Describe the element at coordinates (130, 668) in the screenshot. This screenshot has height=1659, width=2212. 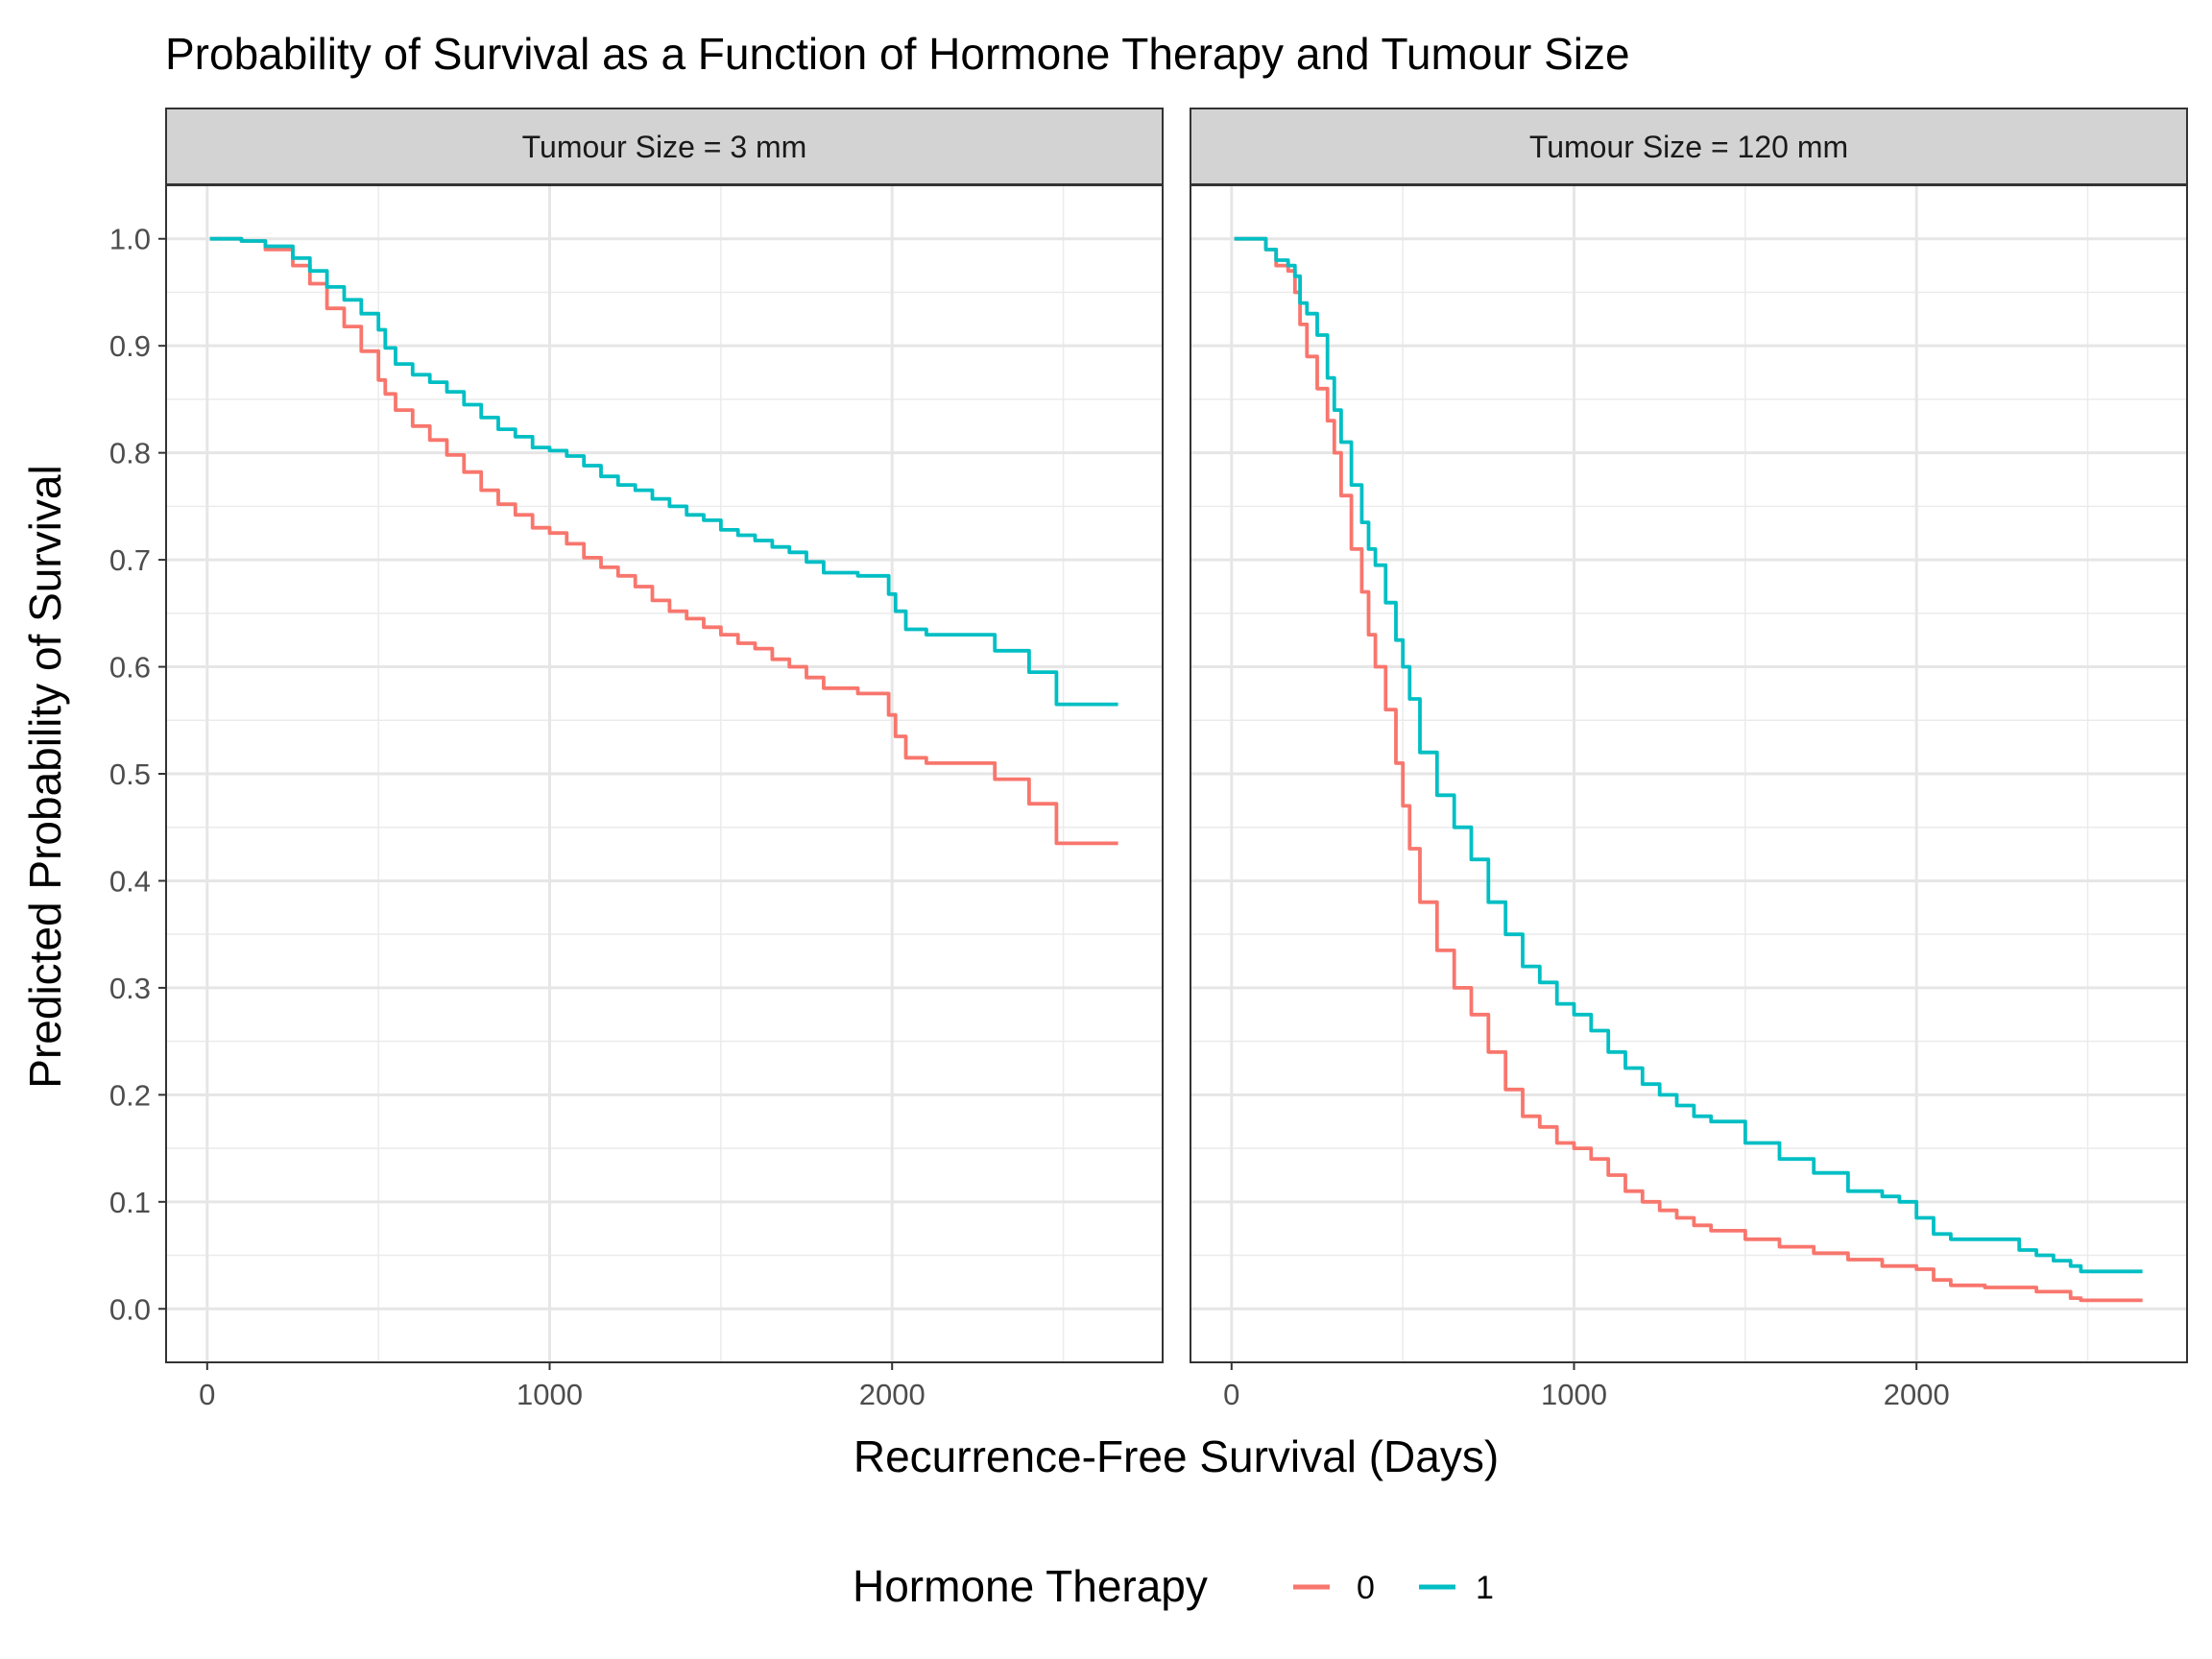
I see `y-tick-label: 0.6` at that location.